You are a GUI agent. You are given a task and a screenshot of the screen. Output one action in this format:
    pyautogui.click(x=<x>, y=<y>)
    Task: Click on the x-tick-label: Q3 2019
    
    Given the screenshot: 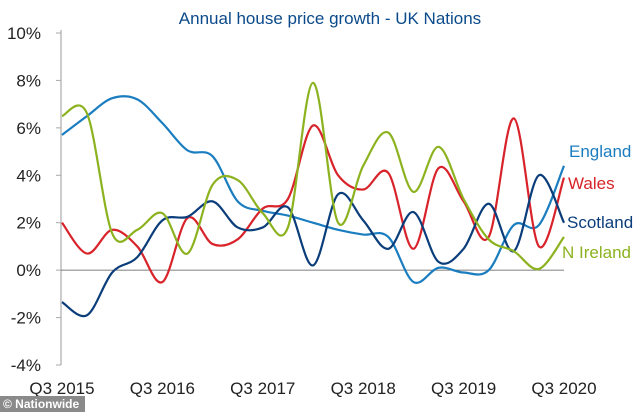 What is the action you would take?
    pyautogui.click(x=463, y=388)
    